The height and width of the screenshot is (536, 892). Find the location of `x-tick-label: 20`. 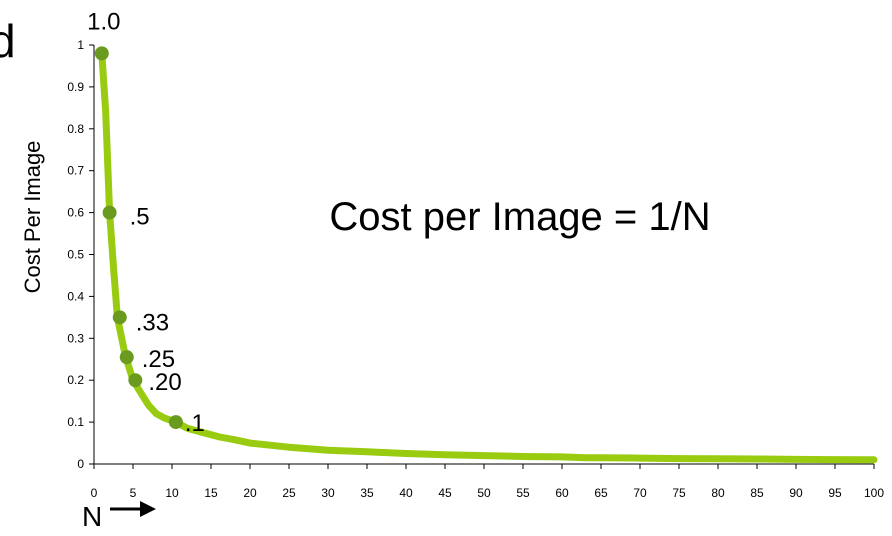

x-tick-label: 20 is located at coordinates (250, 493).